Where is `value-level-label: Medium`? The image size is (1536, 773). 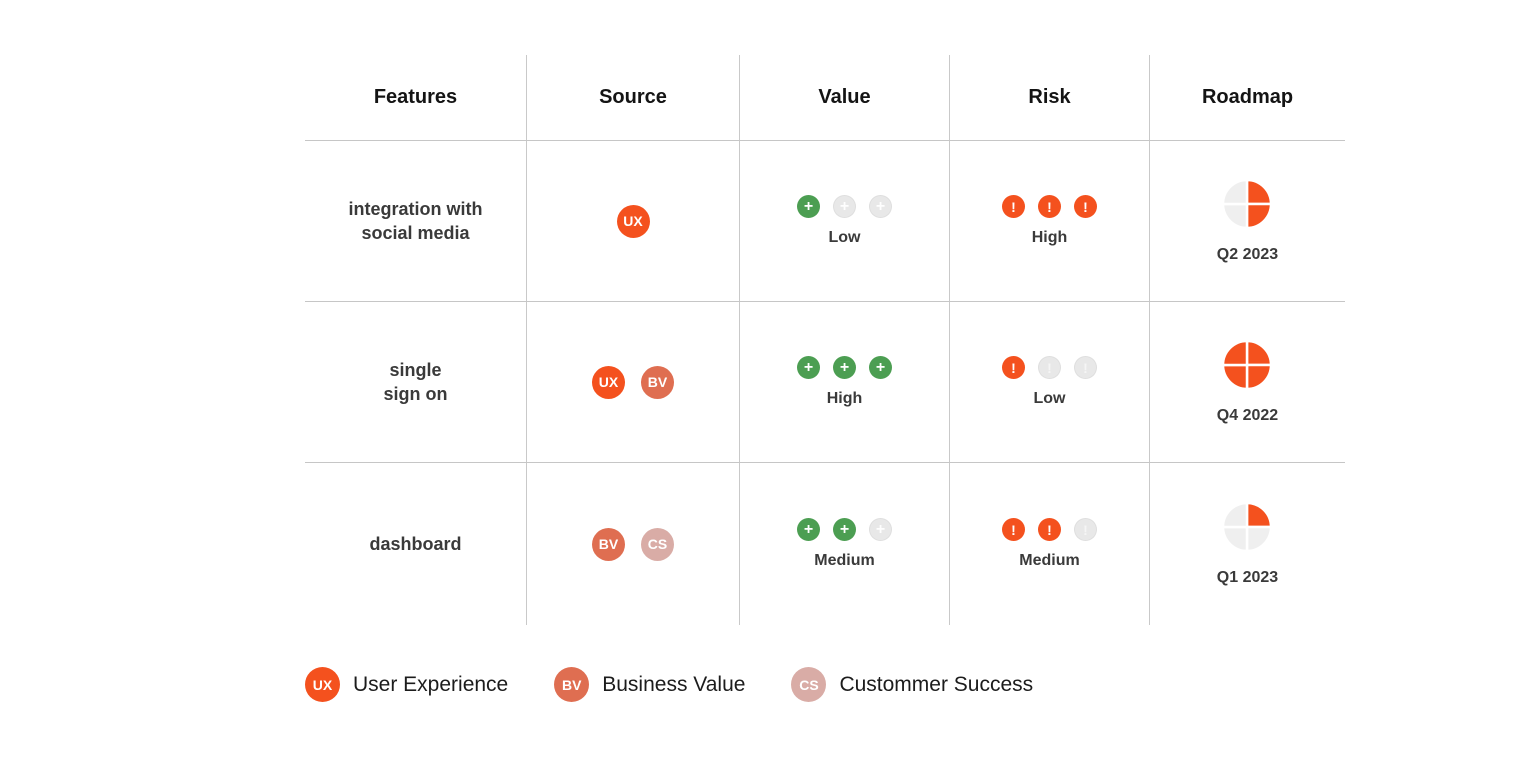
value-level-label: Medium is located at coordinates (844, 560).